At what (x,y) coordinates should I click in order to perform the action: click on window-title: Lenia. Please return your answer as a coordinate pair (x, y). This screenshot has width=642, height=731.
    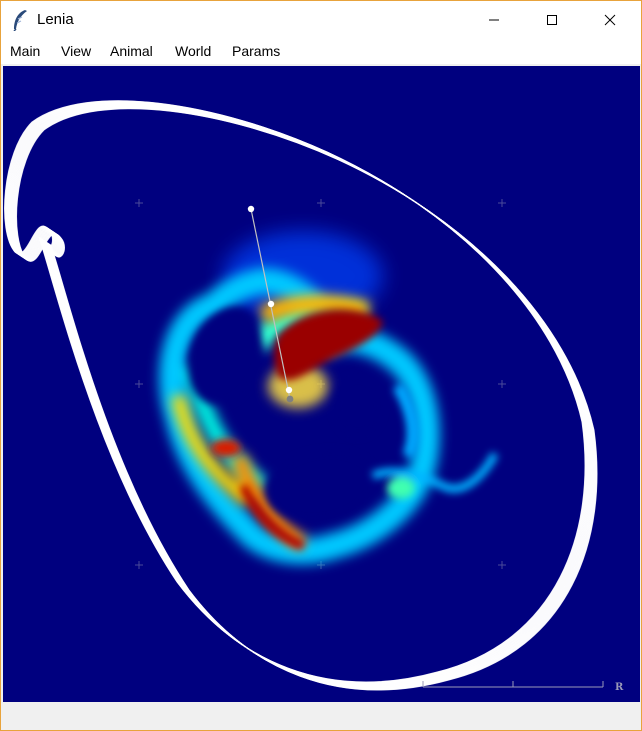
    Looking at the image, I should click on (55, 19).